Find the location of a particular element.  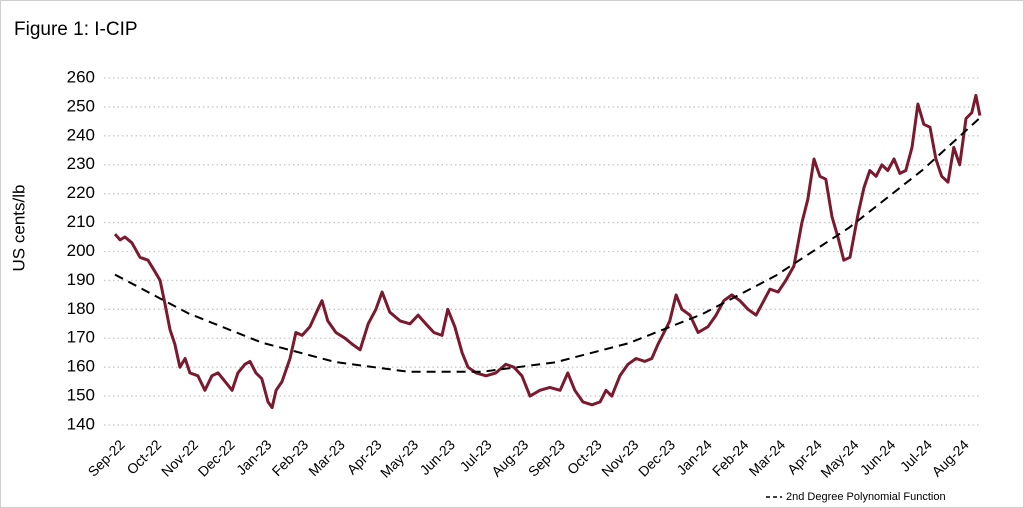

y-tick-label: 190 is located at coordinates (81, 279).